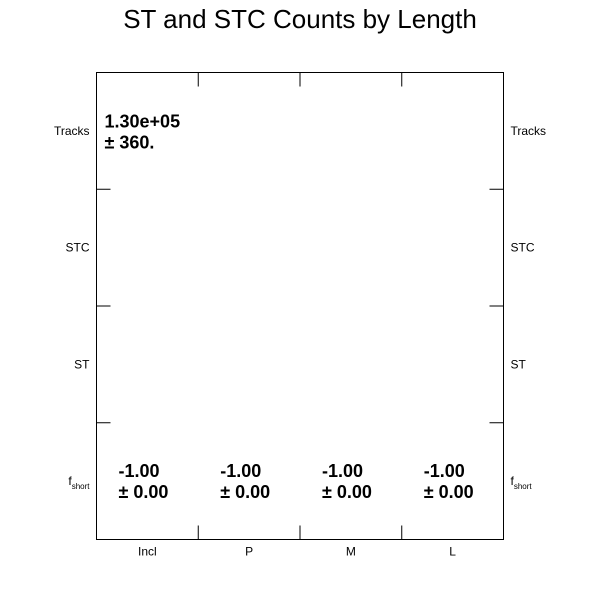 The height and width of the screenshot is (600, 600). I want to click on cell-value: 1.30e+05, so click(143, 122).